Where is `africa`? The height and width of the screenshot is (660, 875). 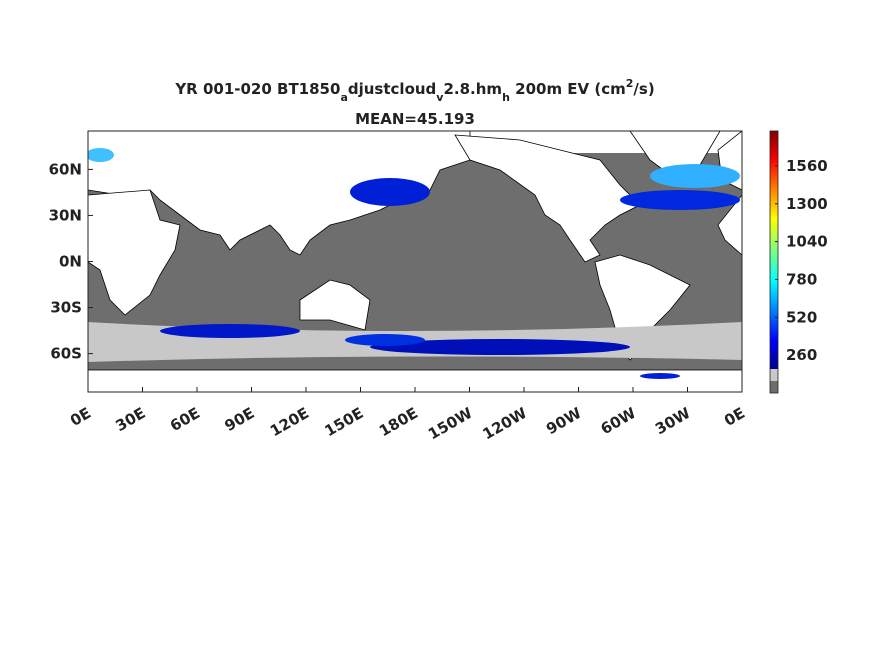
africa is located at coordinates (134, 252).